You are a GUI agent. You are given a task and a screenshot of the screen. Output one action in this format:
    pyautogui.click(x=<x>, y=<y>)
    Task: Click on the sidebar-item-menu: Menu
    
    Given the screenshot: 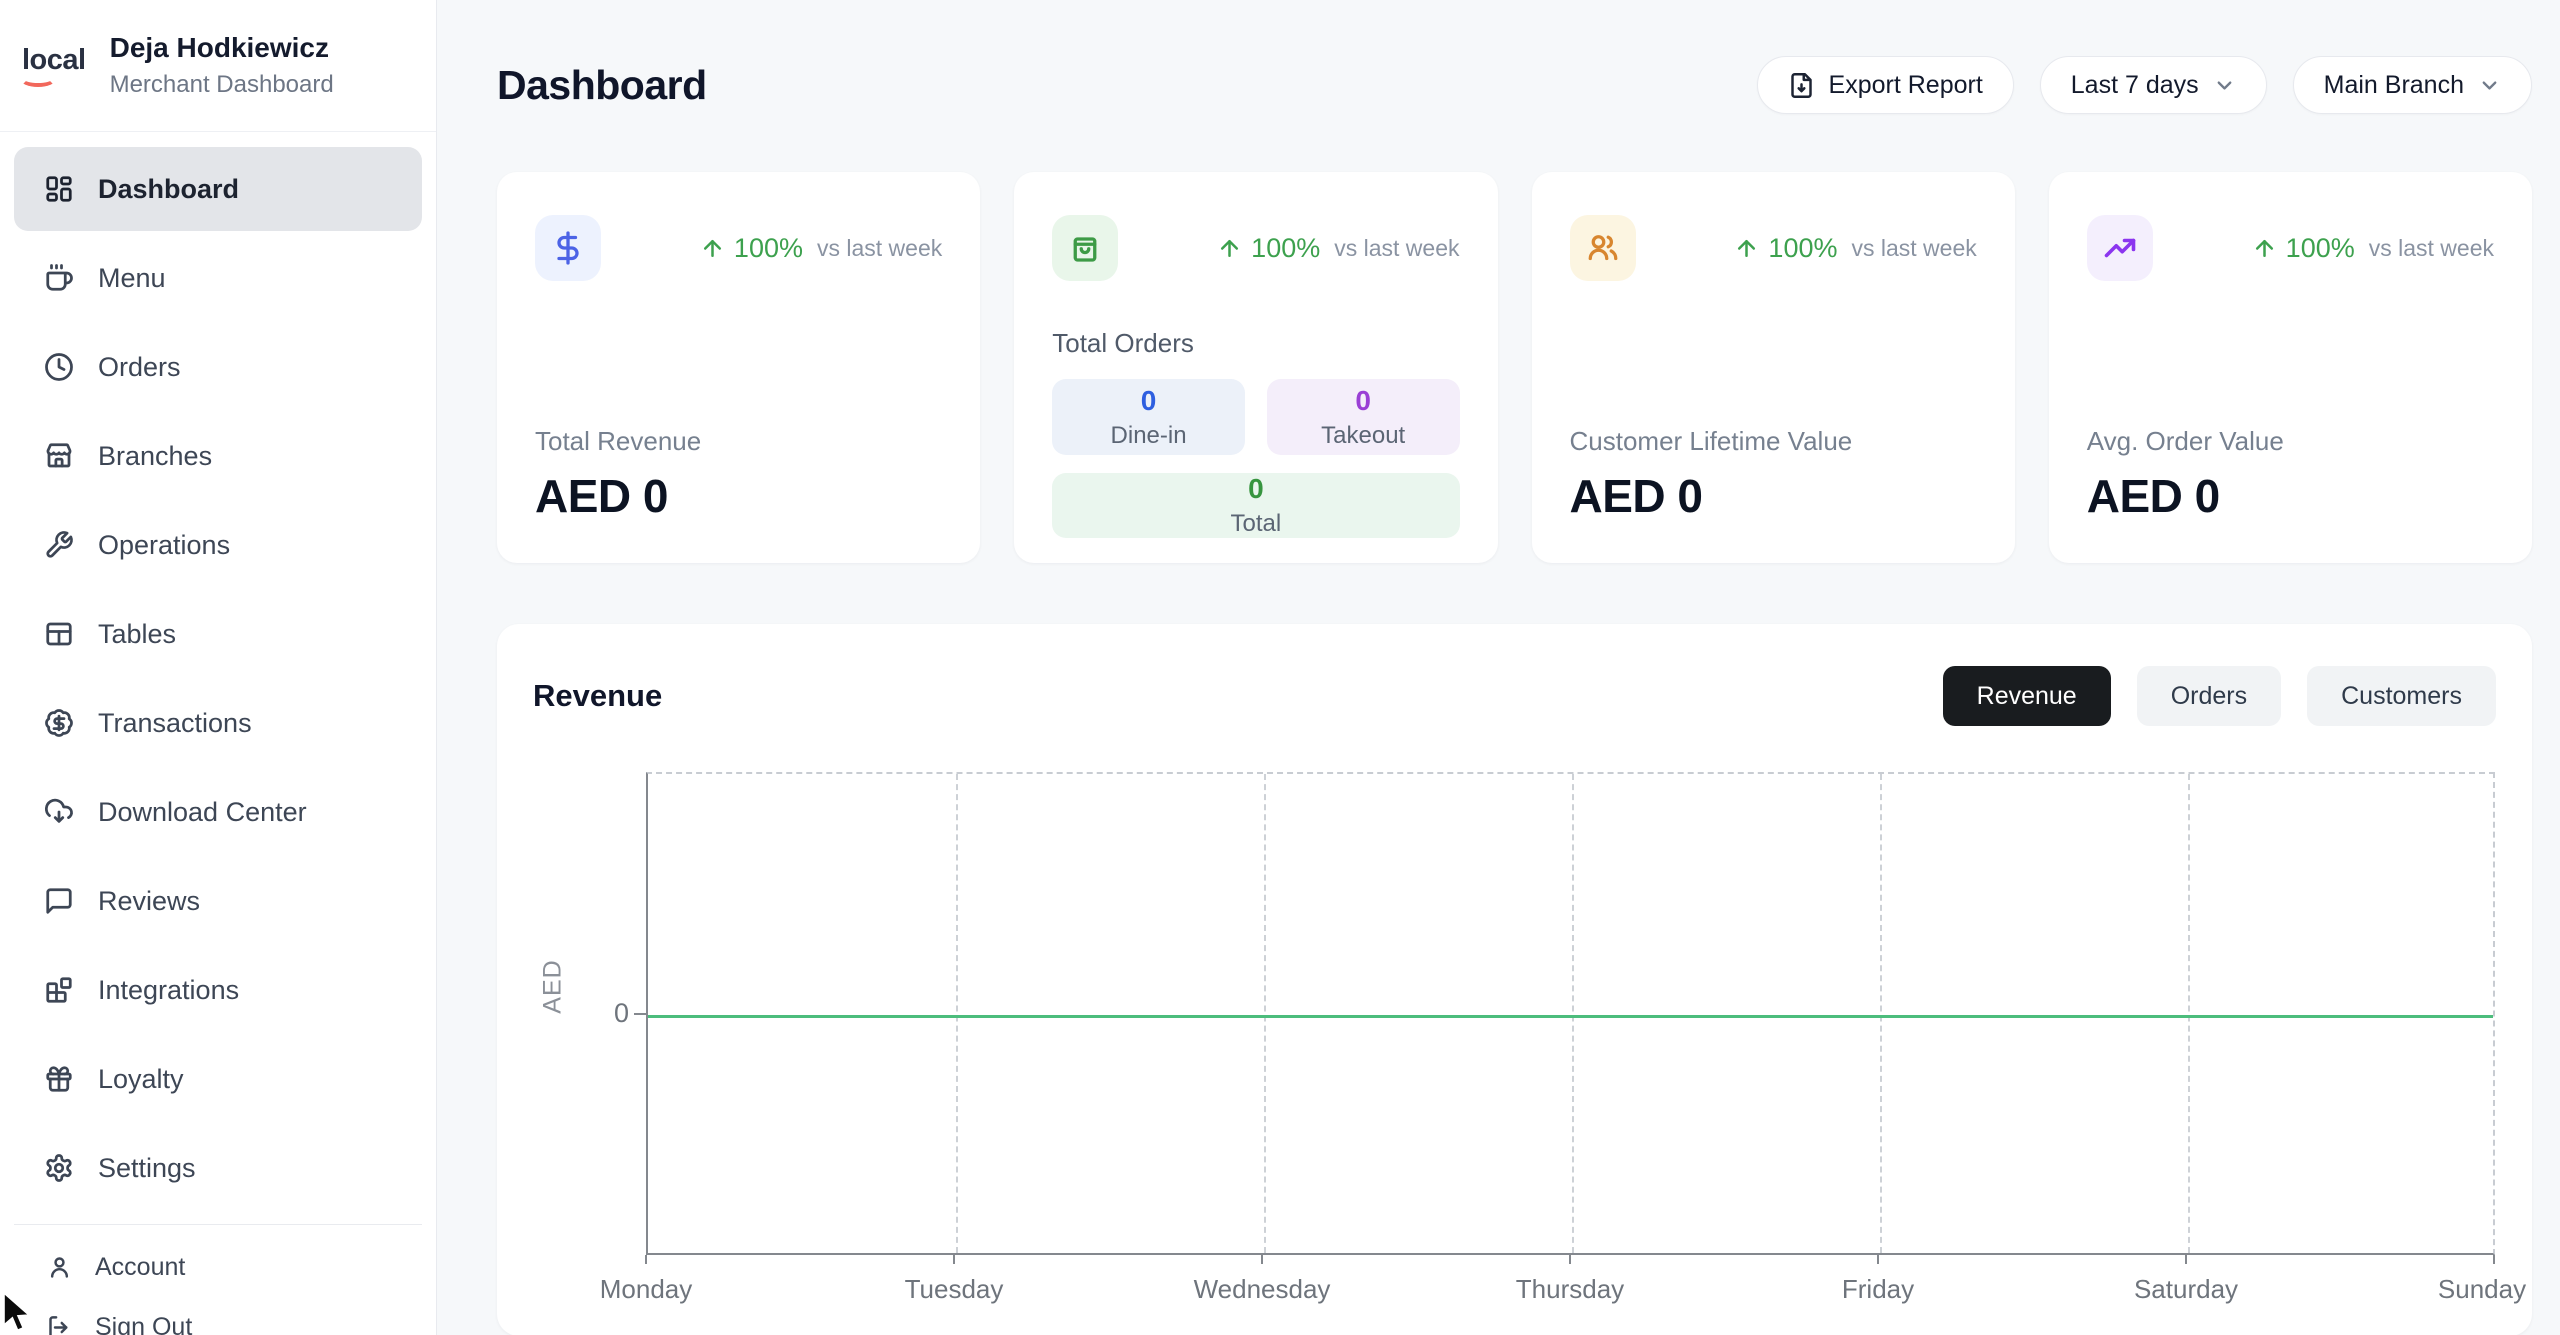 What is the action you would take?
    pyautogui.click(x=218, y=278)
    